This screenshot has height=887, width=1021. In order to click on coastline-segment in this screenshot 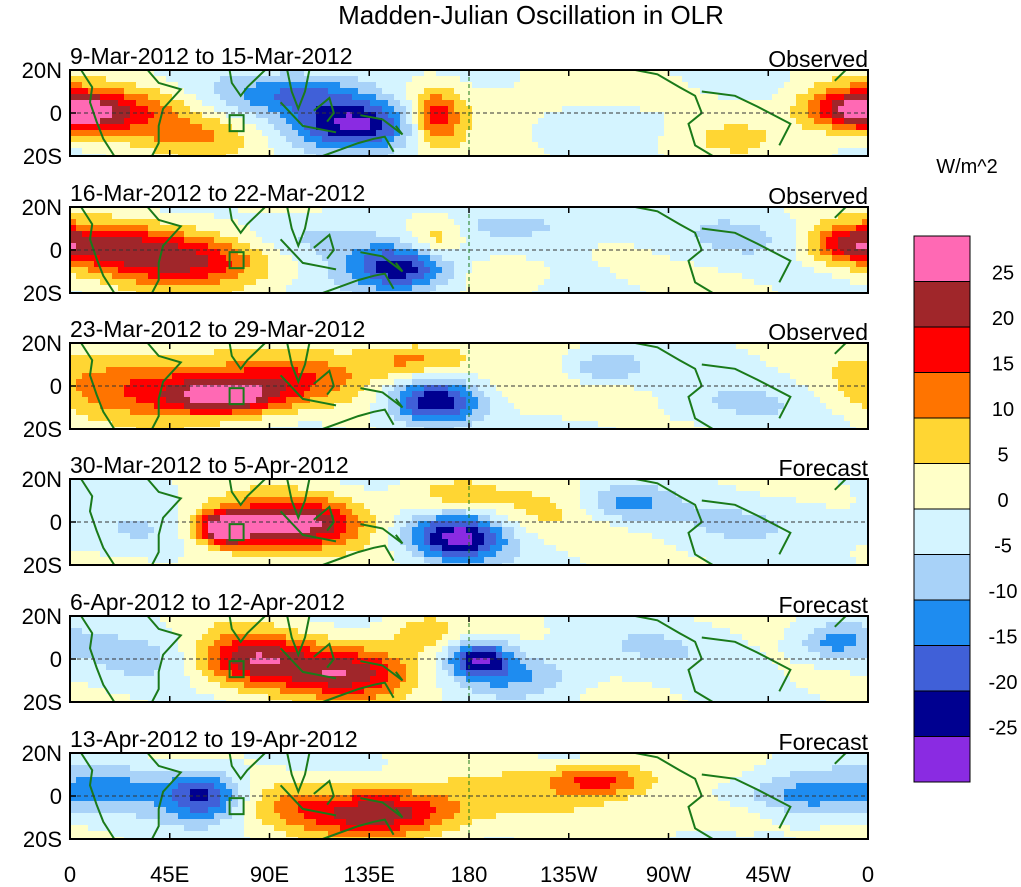, I will do `click(324, 109)`.